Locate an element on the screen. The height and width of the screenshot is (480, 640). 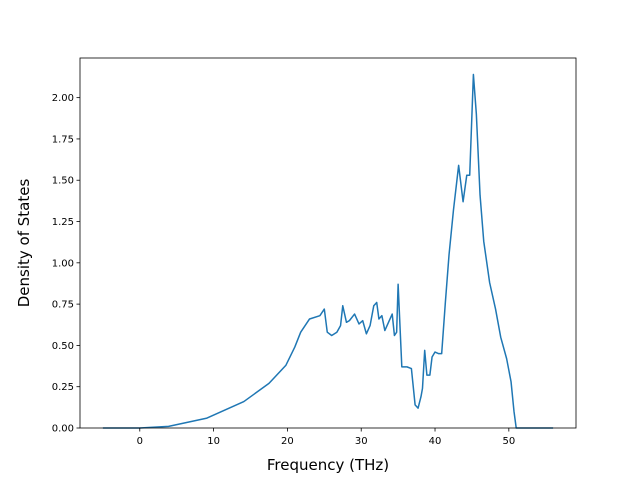
y-tick-label: 0.50 is located at coordinates (63, 346).